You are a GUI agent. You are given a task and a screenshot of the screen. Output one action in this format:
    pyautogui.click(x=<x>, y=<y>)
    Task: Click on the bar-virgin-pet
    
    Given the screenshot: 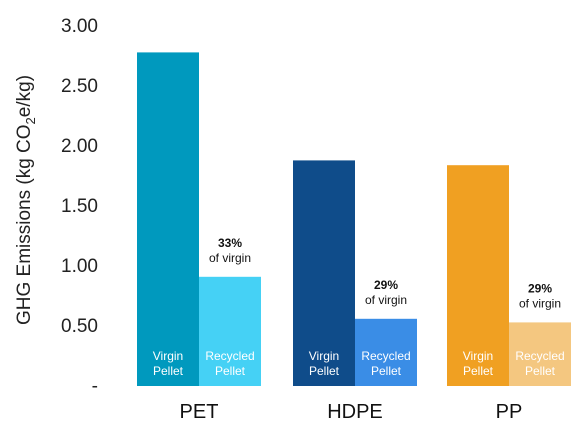 What is the action you would take?
    pyautogui.click(x=168, y=219)
    